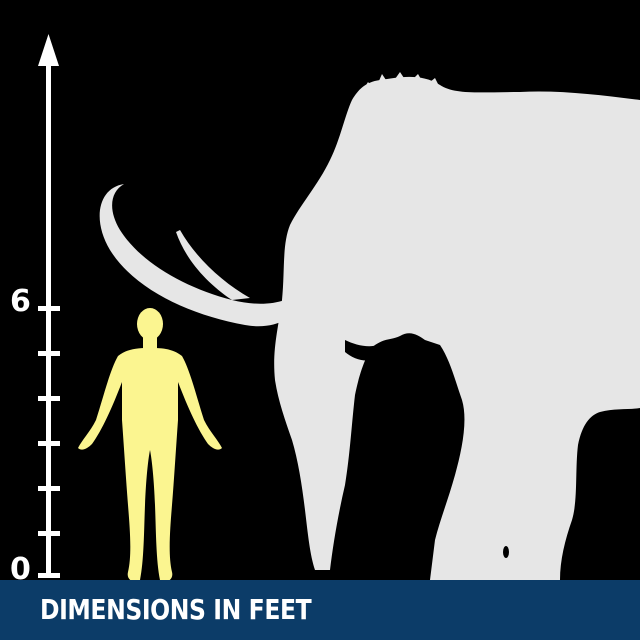 The height and width of the screenshot is (640, 640). I want to click on mammoth-tusks, so click(192, 255).